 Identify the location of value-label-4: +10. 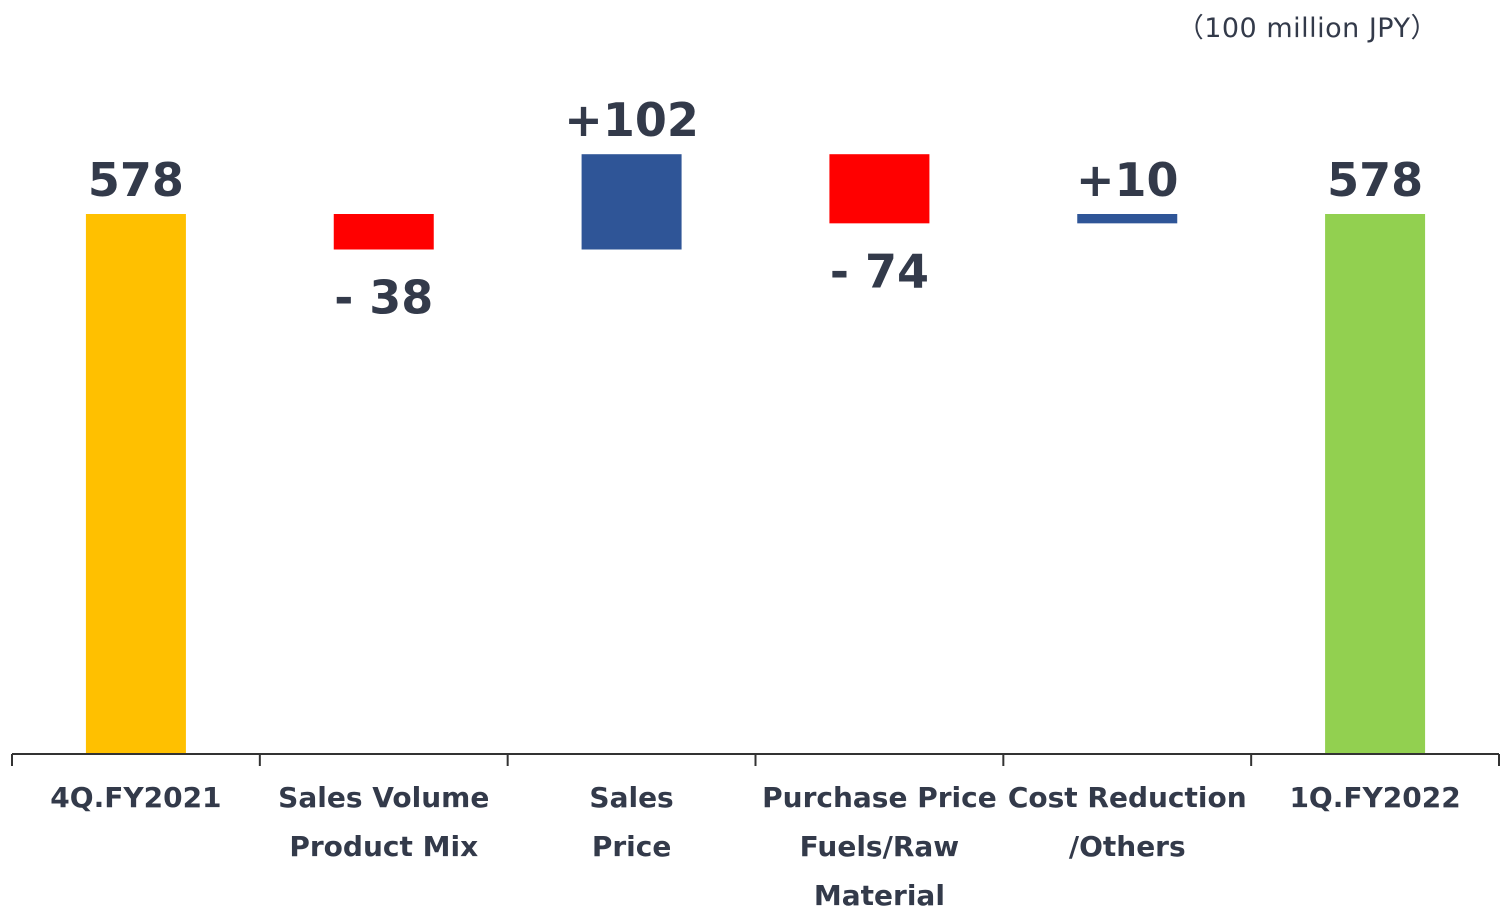
(1127, 180).